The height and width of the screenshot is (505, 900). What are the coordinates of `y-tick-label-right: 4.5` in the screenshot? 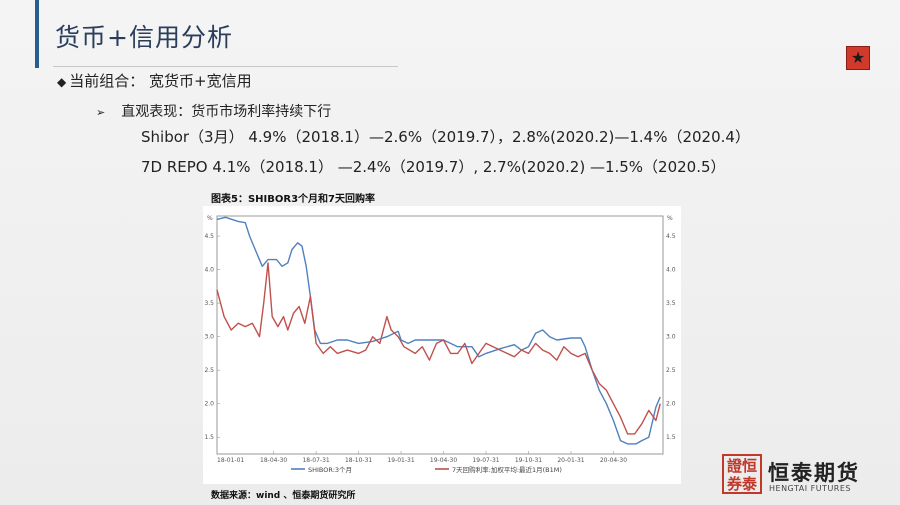 It's located at (671, 236).